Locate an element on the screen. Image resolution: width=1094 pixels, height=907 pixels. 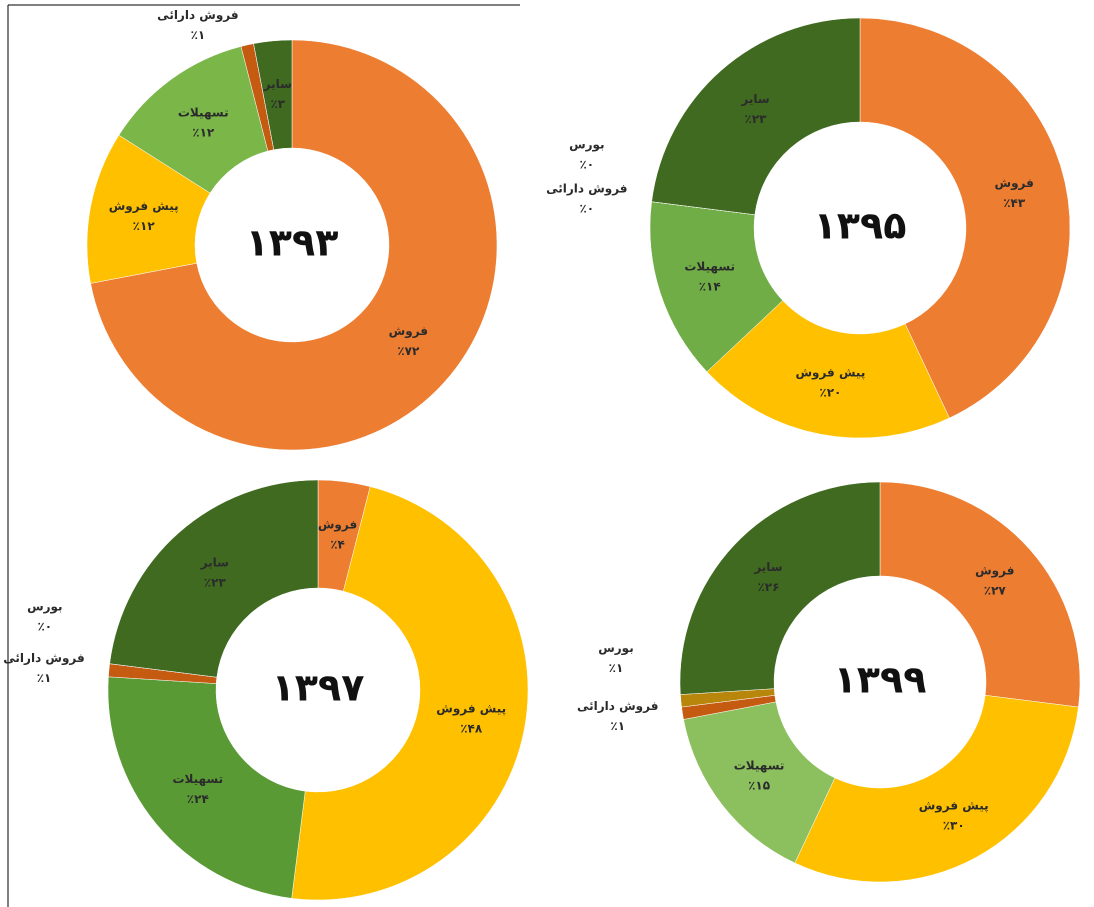
slice-value-label: ٪۲۷ is located at coordinates (995, 590).